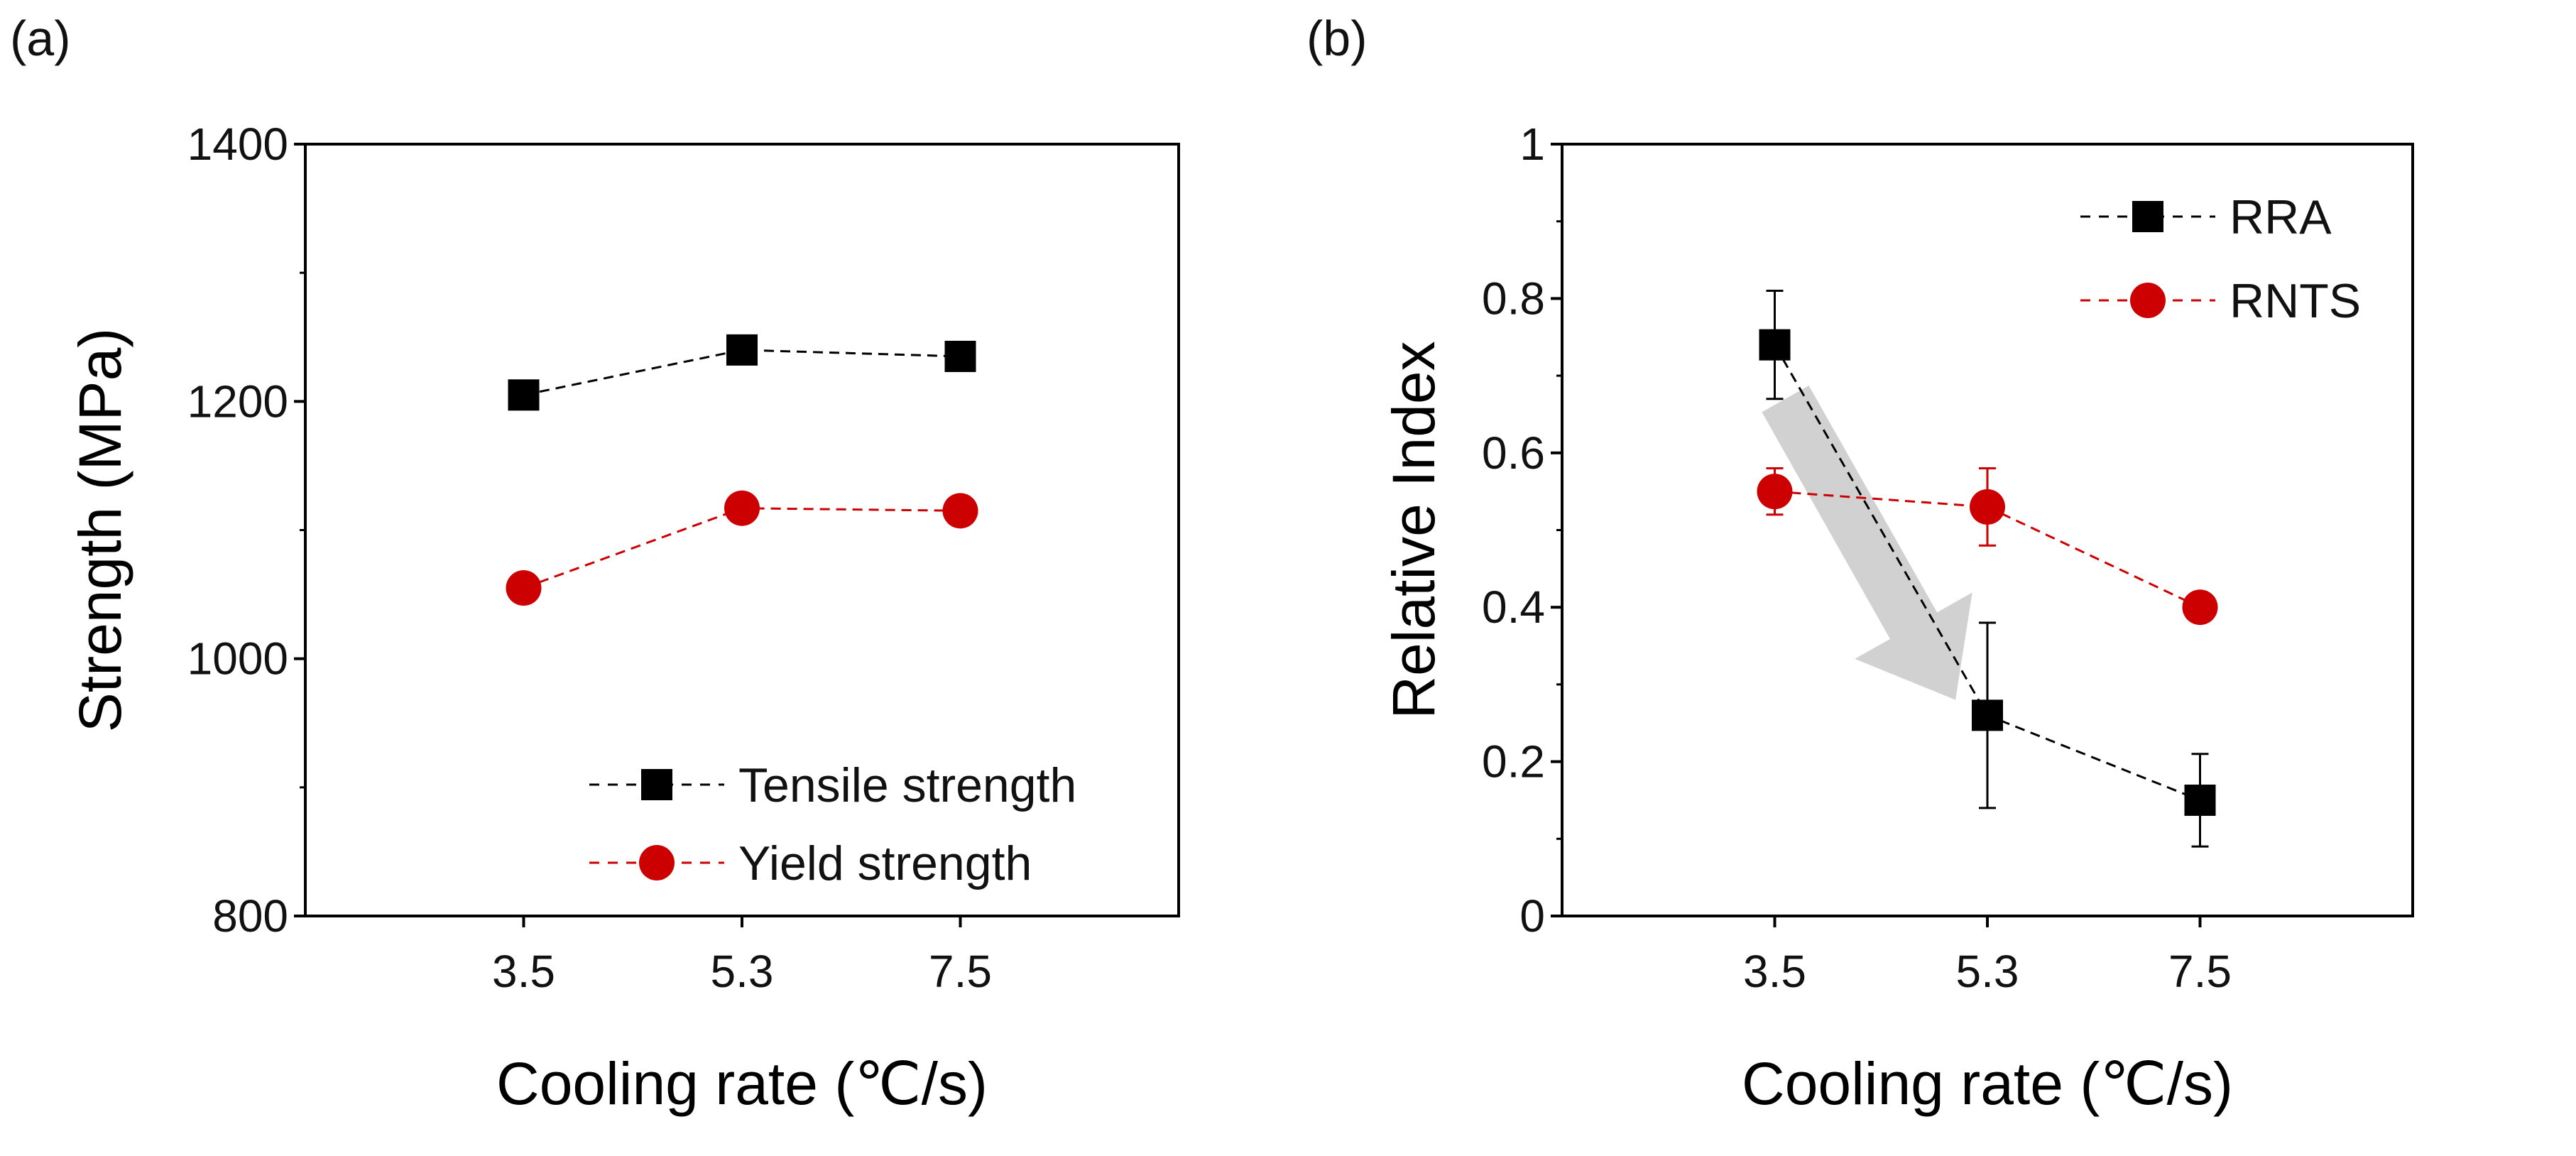 Image resolution: width=2576 pixels, height=1156 pixels. I want to click on series-rra: RRA, so click(2045, 519).